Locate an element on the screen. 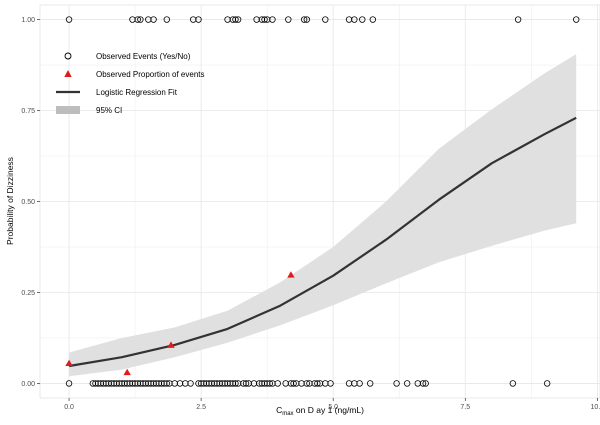 The width and height of the screenshot is (600, 425). legend-label-observed-events: Observed Events (Yes/No) is located at coordinates (143, 56).